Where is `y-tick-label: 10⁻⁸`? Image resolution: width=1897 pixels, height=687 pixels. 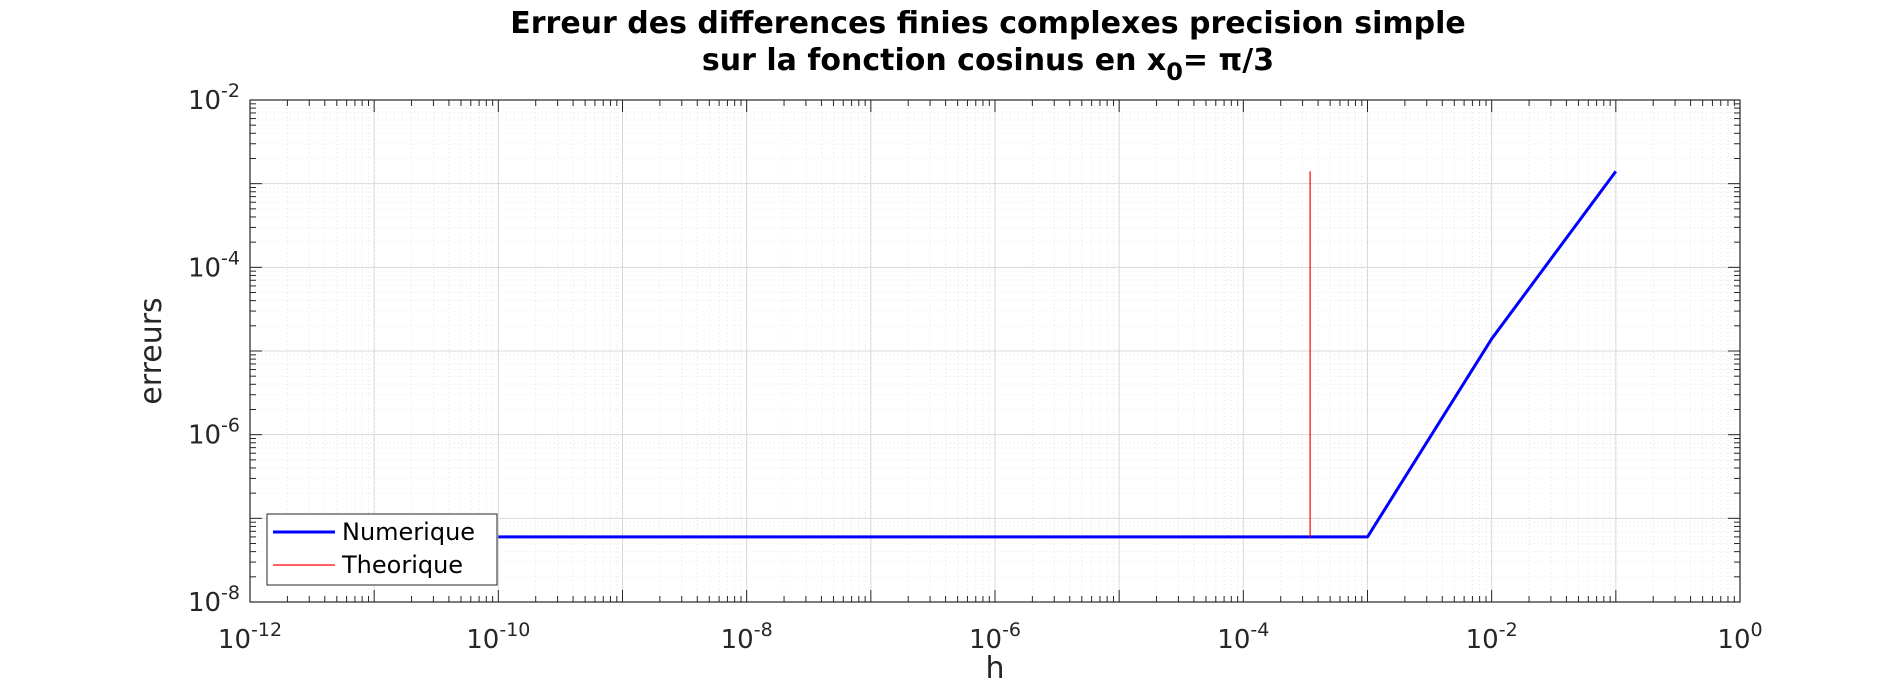
y-tick-label: 10⁻⁸ is located at coordinates (214, 600).